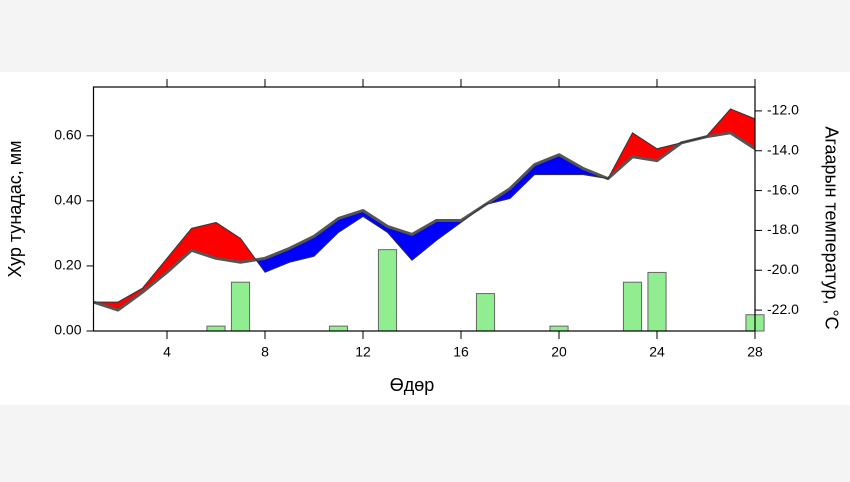  Describe the element at coordinates (559, 352) in the screenshot. I see `x-tick-label: 20` at that location.